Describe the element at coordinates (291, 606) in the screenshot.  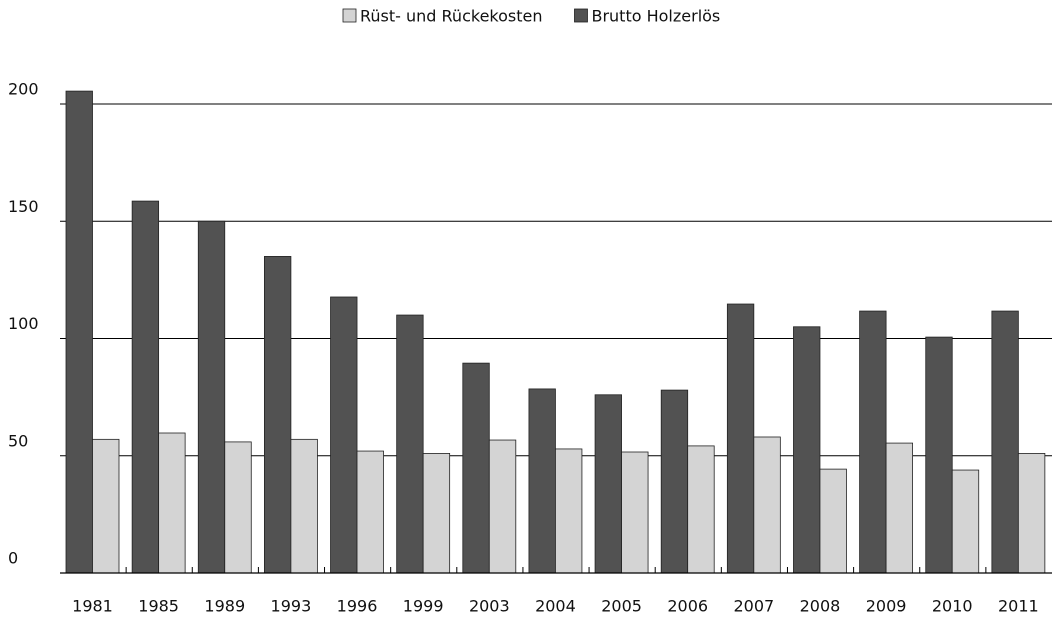
I see `x-tick-label: 1993` at that location.